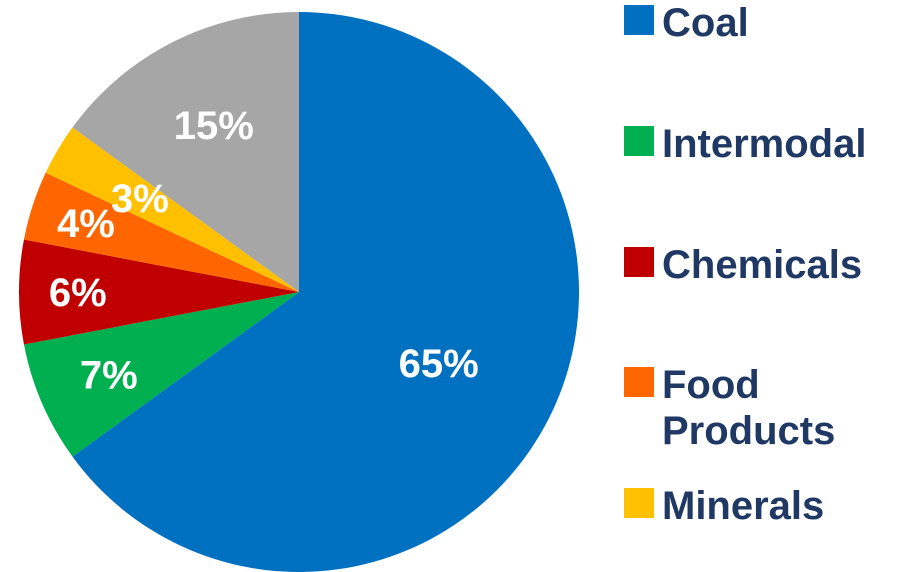 Image resolution: width=918 pixels, height=572 pixels. Describe the element at coordinates (639, 262) in the screenshot. I see `legend-swatch-chemicals` at that location.